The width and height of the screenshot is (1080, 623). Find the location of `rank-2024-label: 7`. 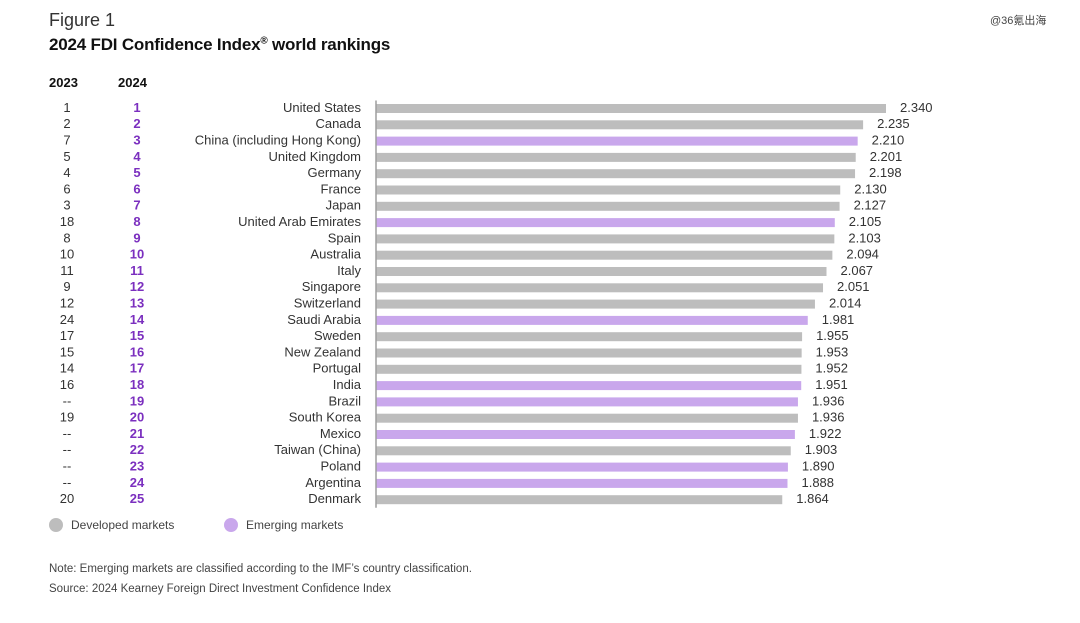

rank-2024-label: 7 is located at coordinates (136, 205).